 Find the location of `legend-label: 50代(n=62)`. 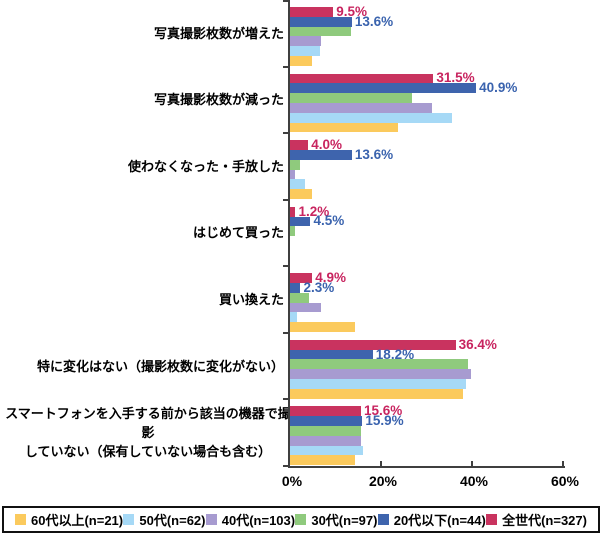

legend-label: 50代(n=62) is located at coordinates (172, 520).